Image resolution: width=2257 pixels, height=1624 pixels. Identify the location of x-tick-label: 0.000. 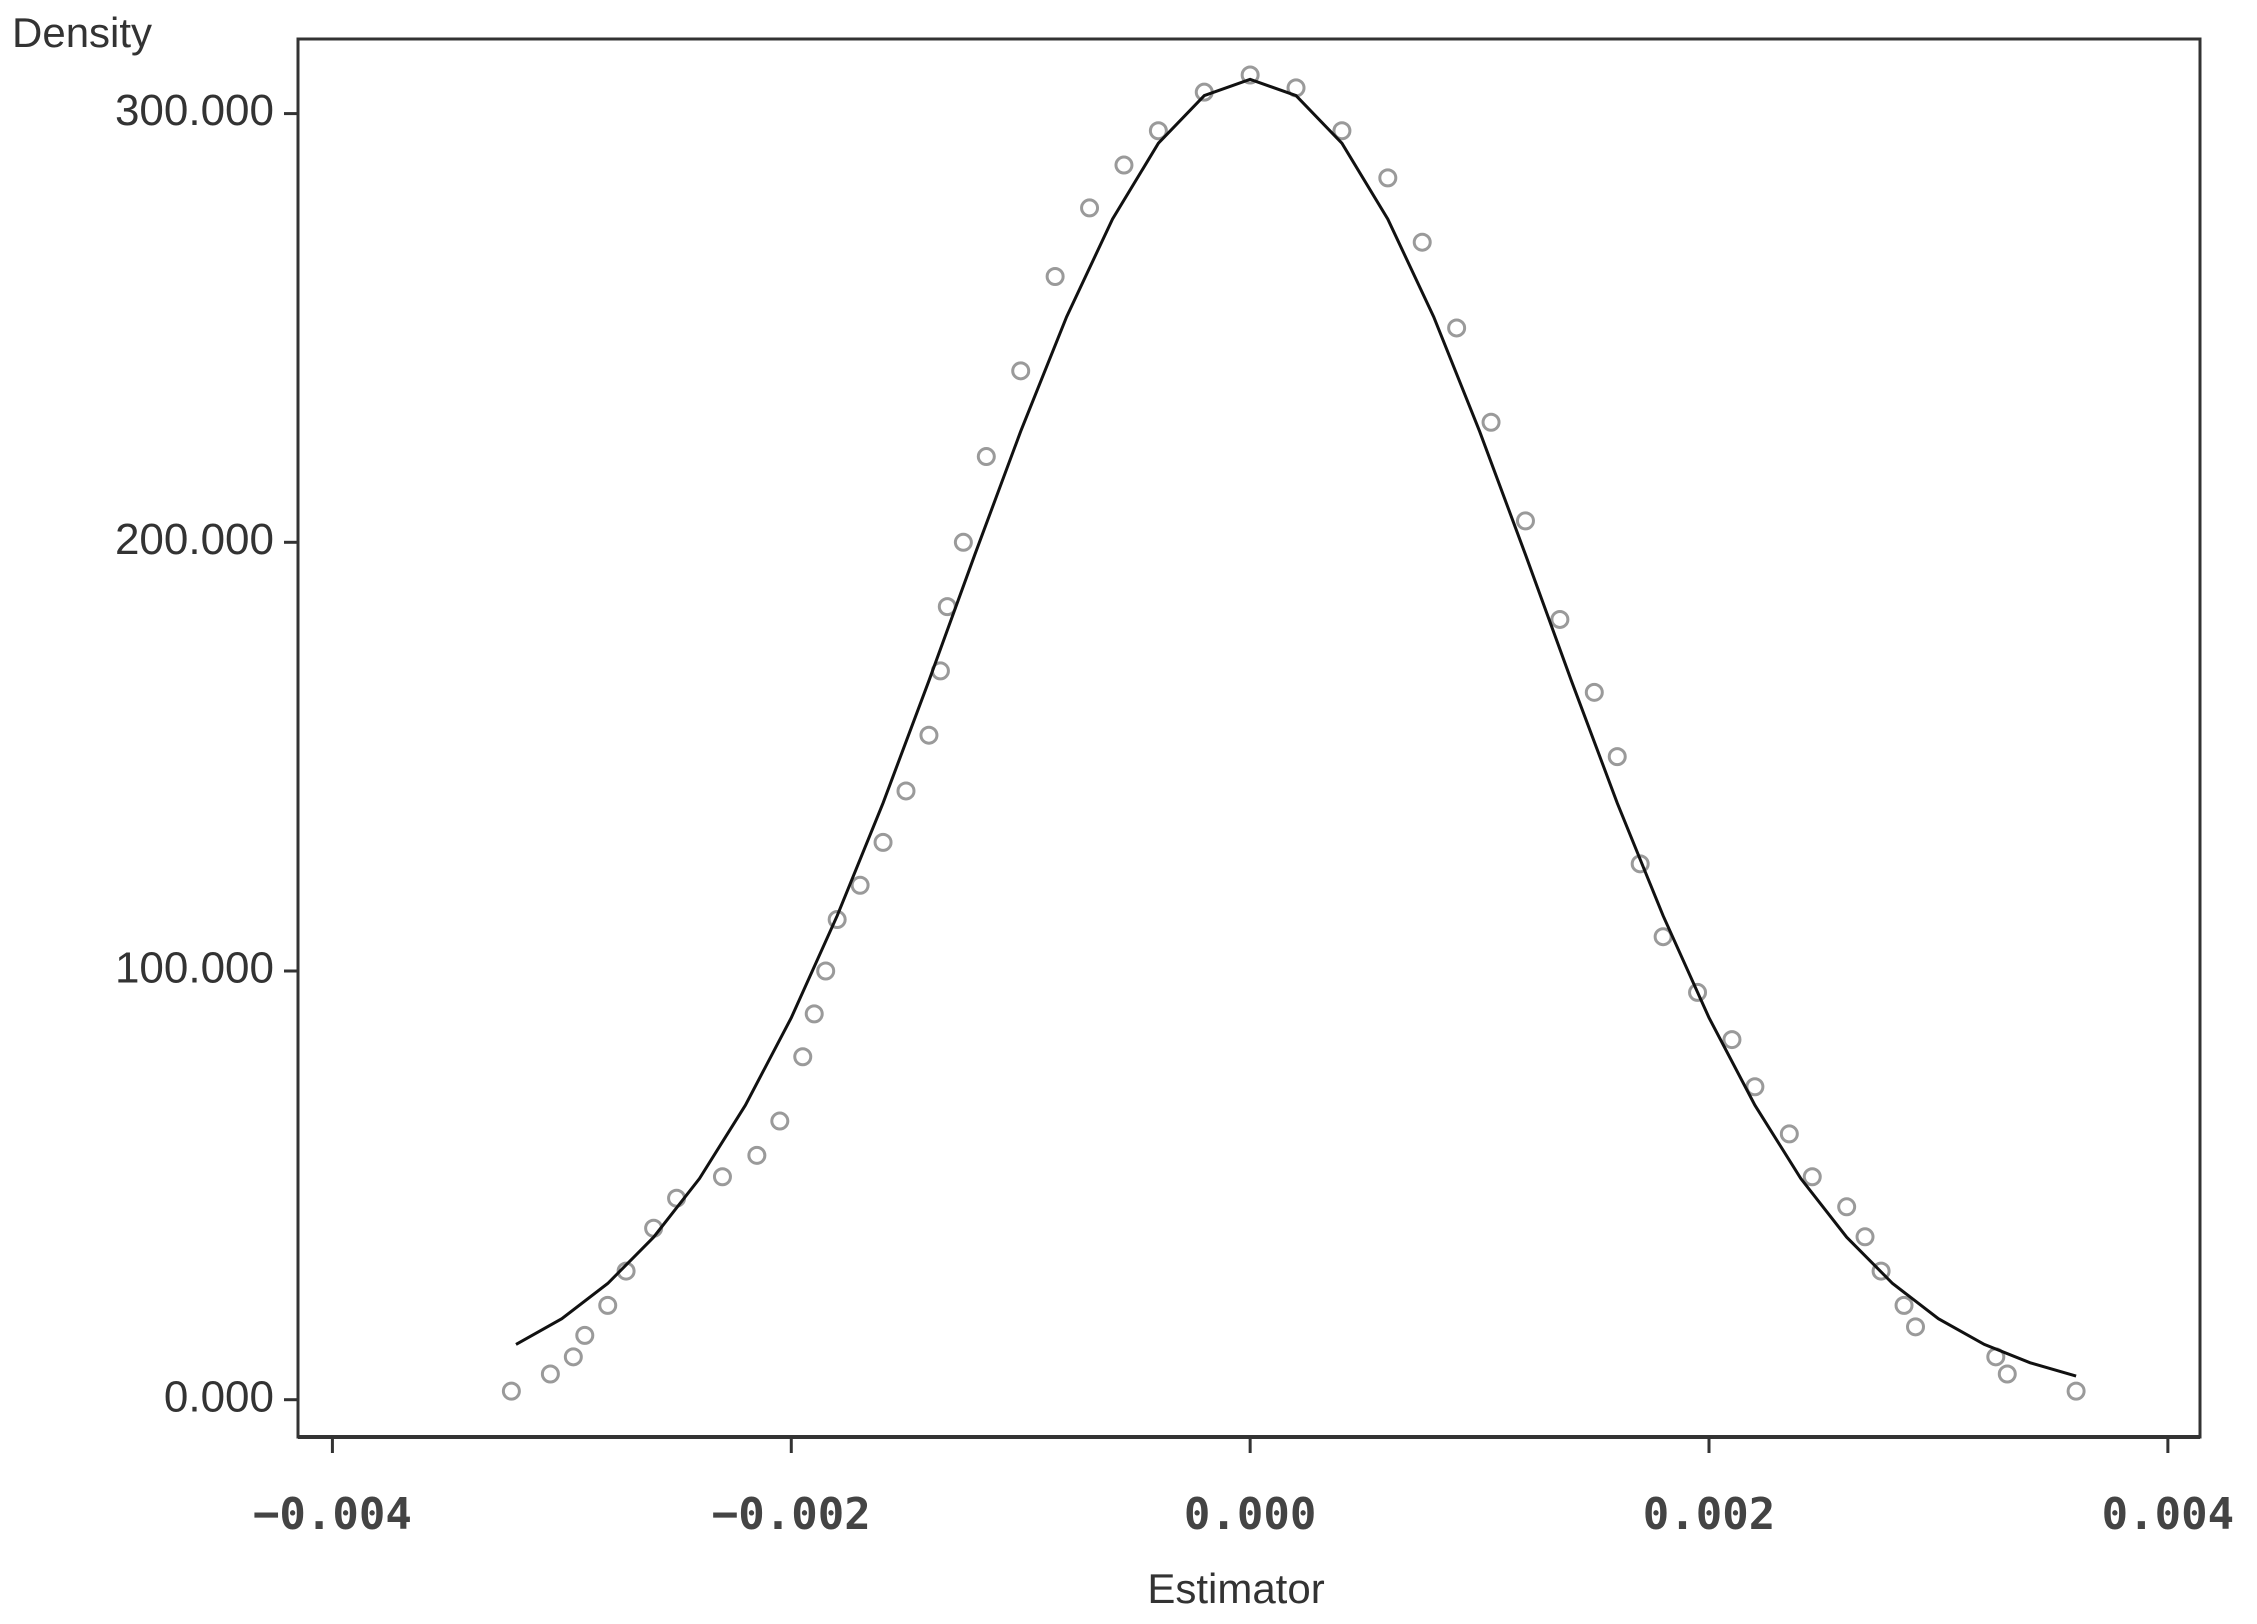
(1250, 1514).